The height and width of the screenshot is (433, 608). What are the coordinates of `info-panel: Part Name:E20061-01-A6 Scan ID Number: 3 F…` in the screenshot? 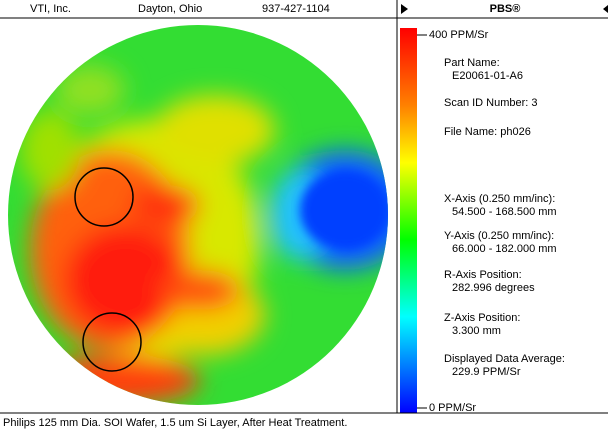 It's located at (504, 217).